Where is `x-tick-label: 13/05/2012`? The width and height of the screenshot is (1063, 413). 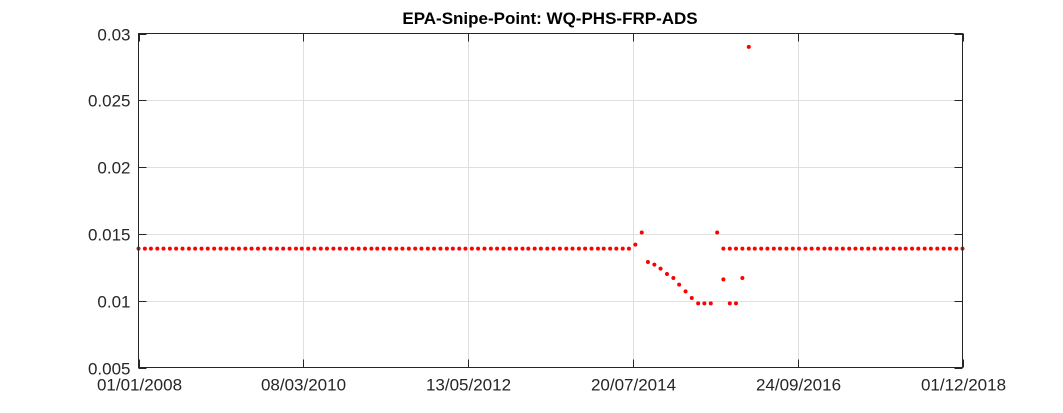 x-tick-label: 13/05/2012 is located at coordinates (468, 385).